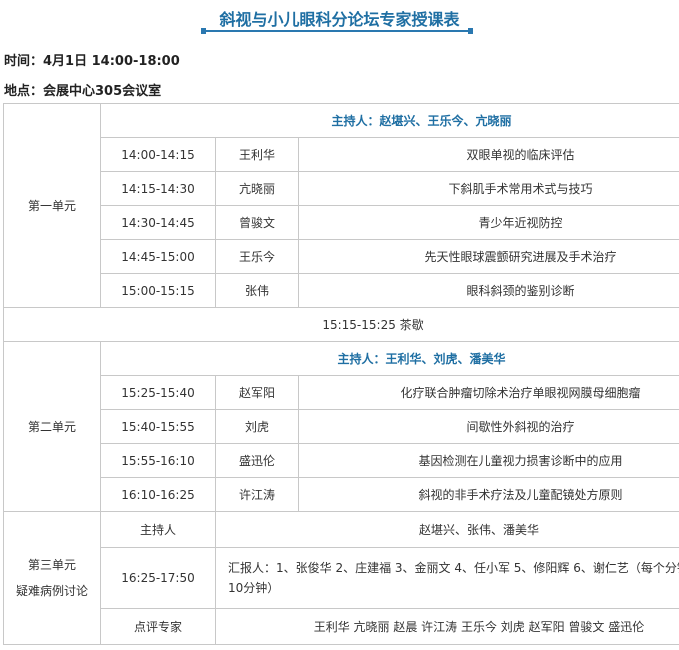 This screenshot has width=679, height=650. Describe the element at coordinates (158, 188) in the screenshot. I see `session-time: 14:15-14:30` at that location.